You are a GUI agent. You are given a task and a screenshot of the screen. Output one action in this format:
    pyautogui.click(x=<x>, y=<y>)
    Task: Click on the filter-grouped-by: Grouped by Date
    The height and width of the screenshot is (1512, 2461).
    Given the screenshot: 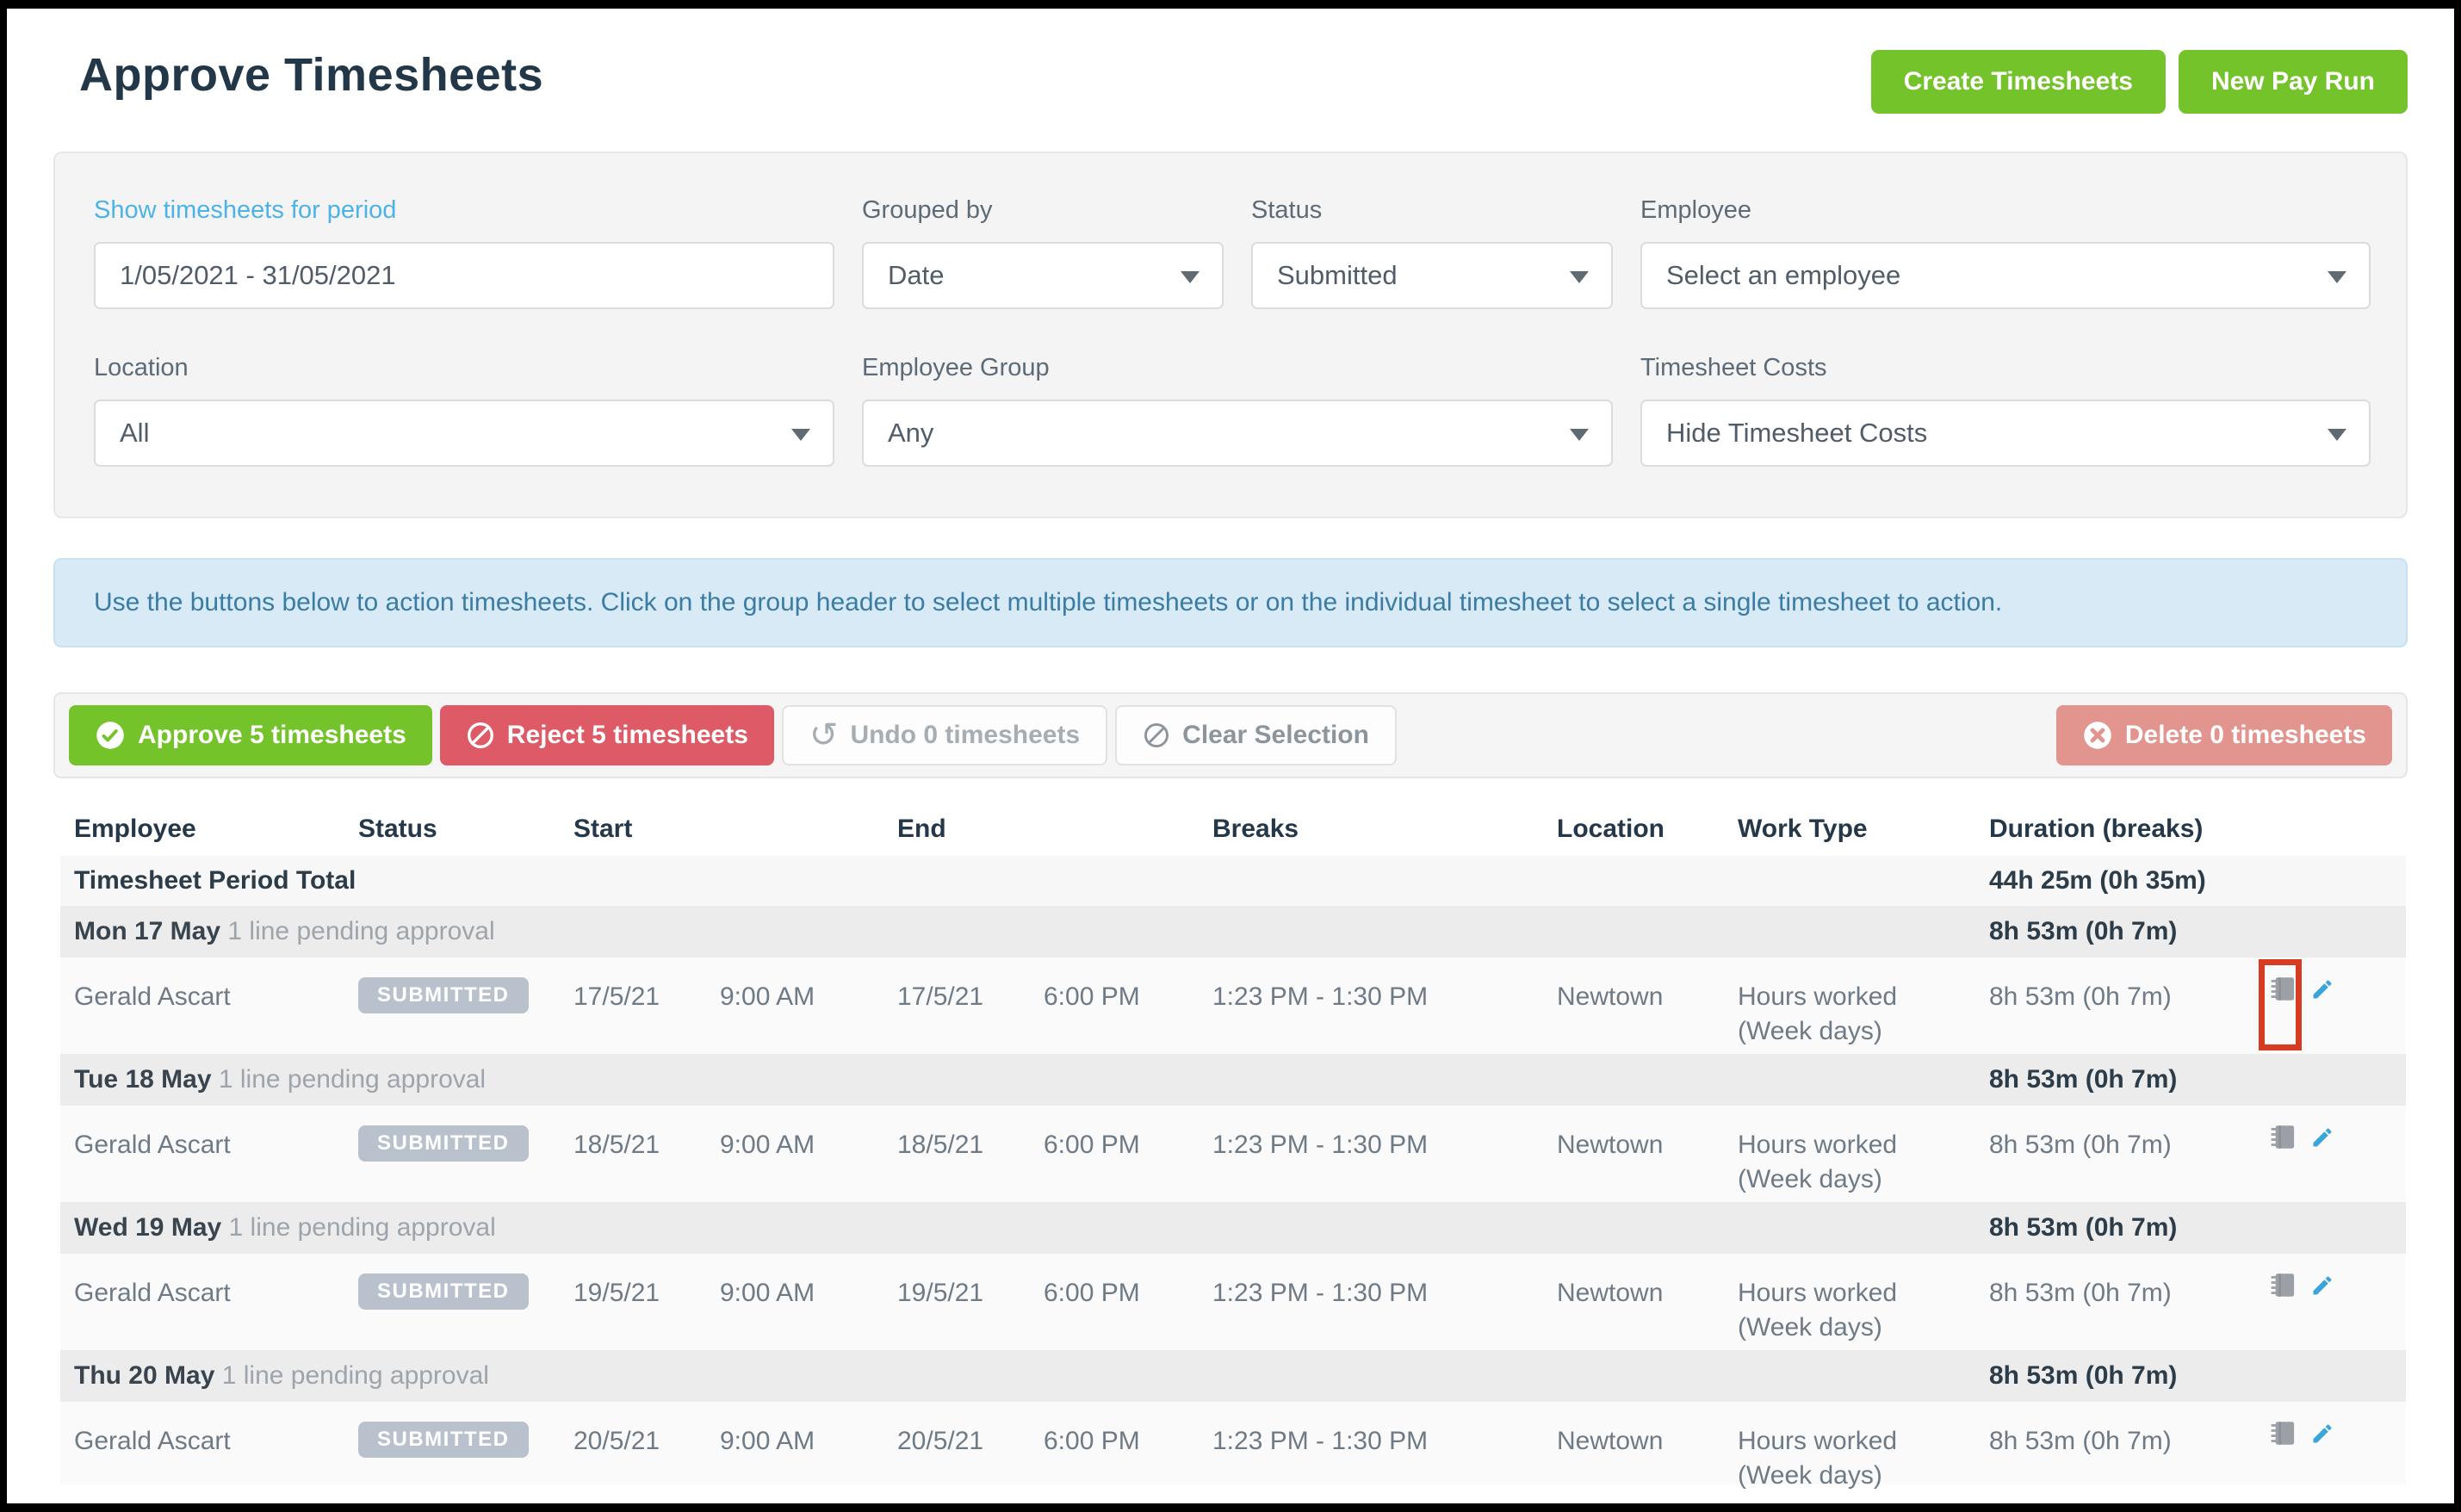 What is the action you would take?
    pyautogui.click(x=1043, y=252)
    